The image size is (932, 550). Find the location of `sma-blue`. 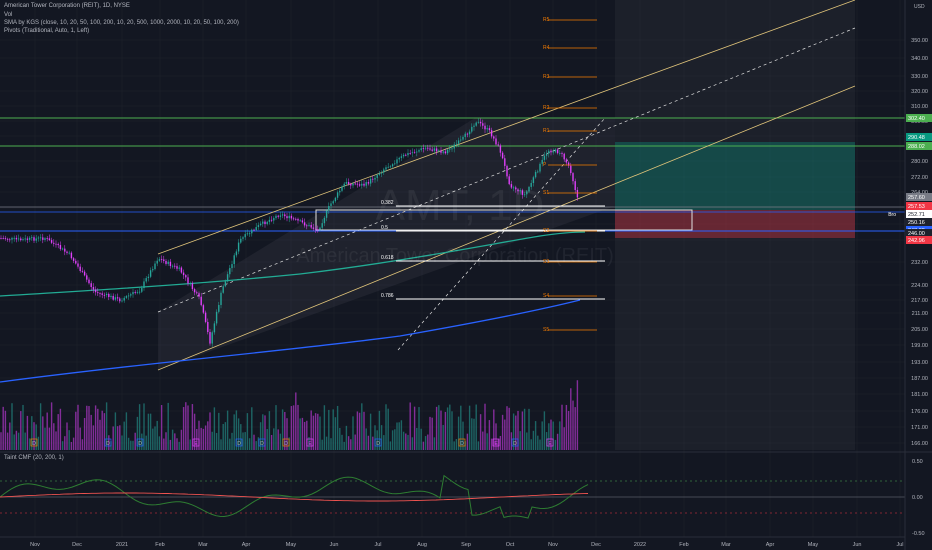

sma-blue is located at coordinates (290, 341).